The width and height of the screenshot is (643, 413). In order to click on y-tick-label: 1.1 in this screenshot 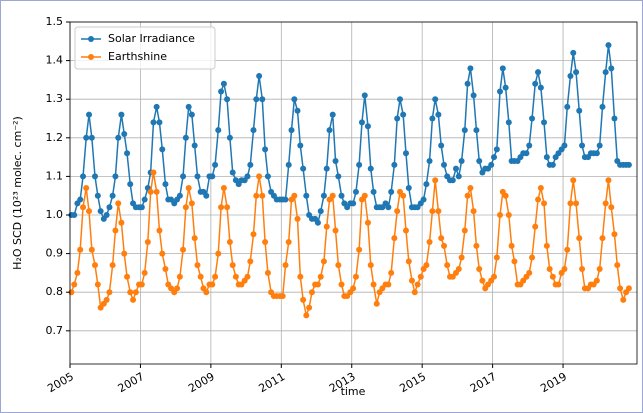, I will do `click(55, 175)`.